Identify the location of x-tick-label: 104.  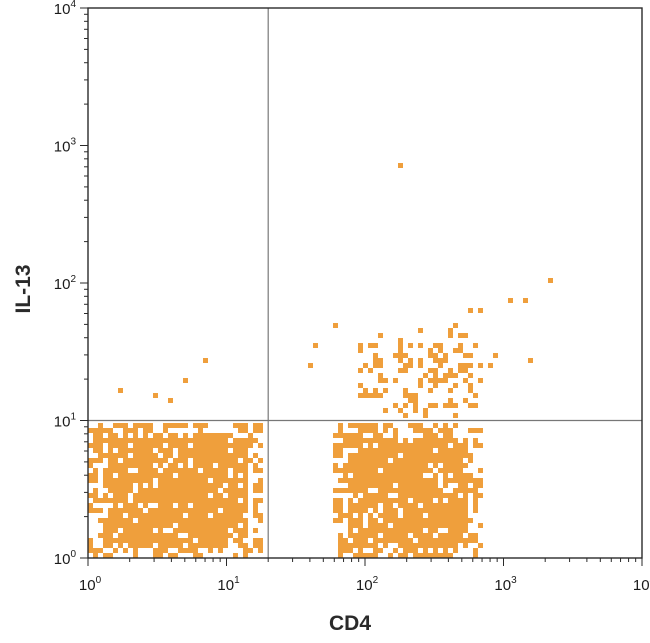
(641, 584).